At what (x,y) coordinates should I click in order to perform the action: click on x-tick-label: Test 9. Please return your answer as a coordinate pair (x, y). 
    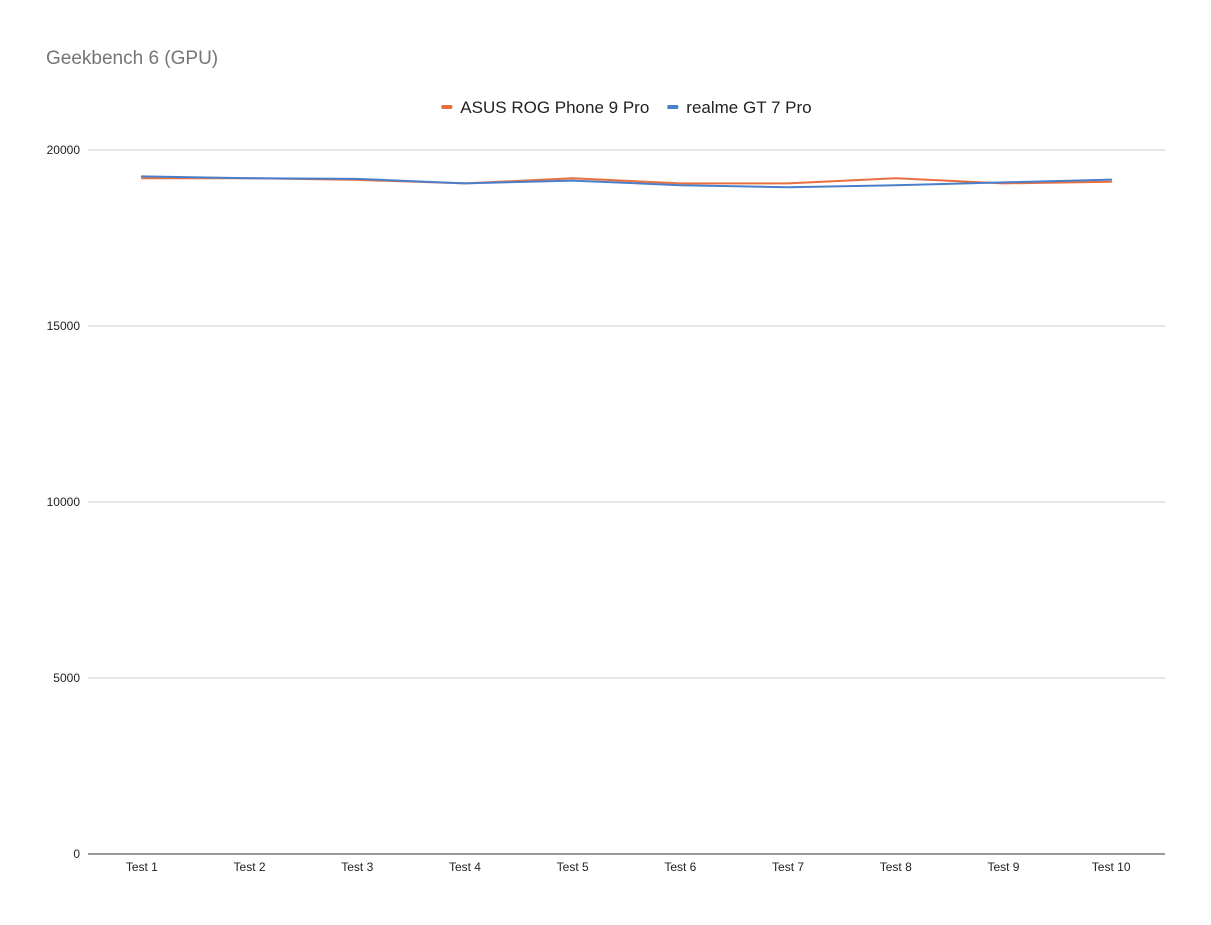
    Looking at the image, I should click on (1003, 867).